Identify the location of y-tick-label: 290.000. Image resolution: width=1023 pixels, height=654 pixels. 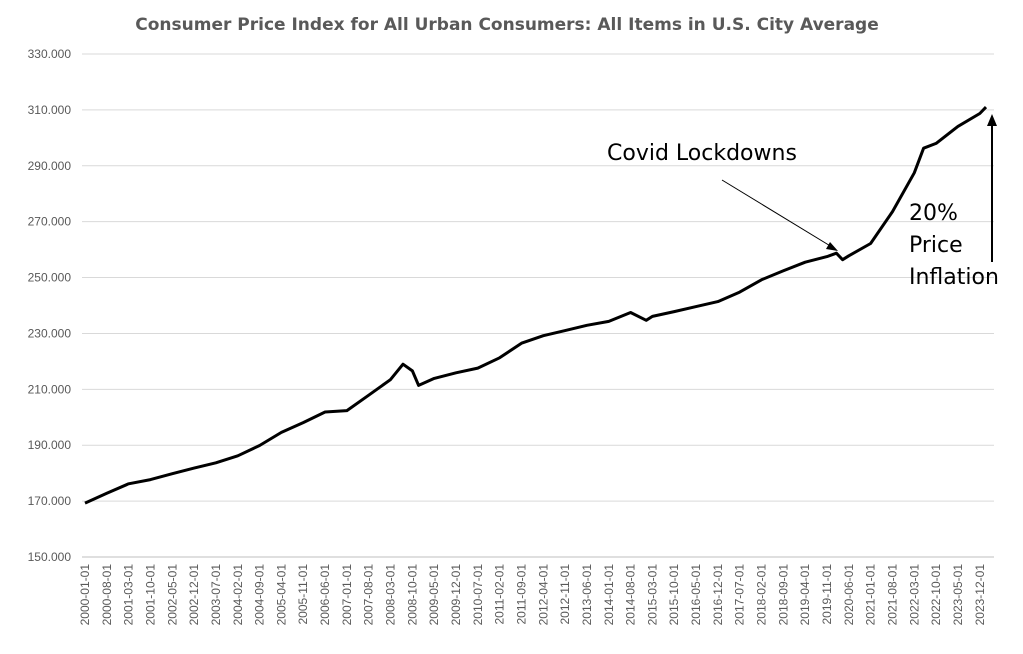
(50, 166).